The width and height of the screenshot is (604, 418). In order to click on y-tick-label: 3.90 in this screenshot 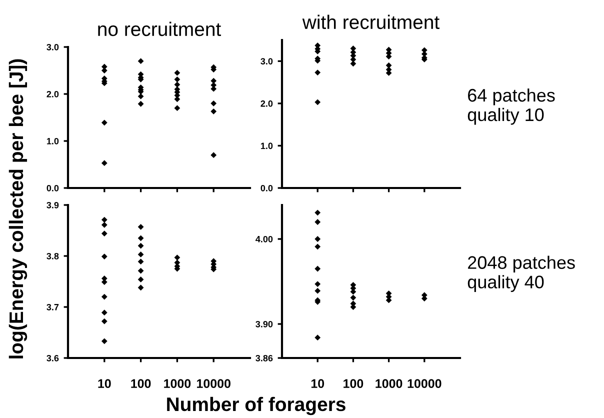, I will do `click(264, 324)`.